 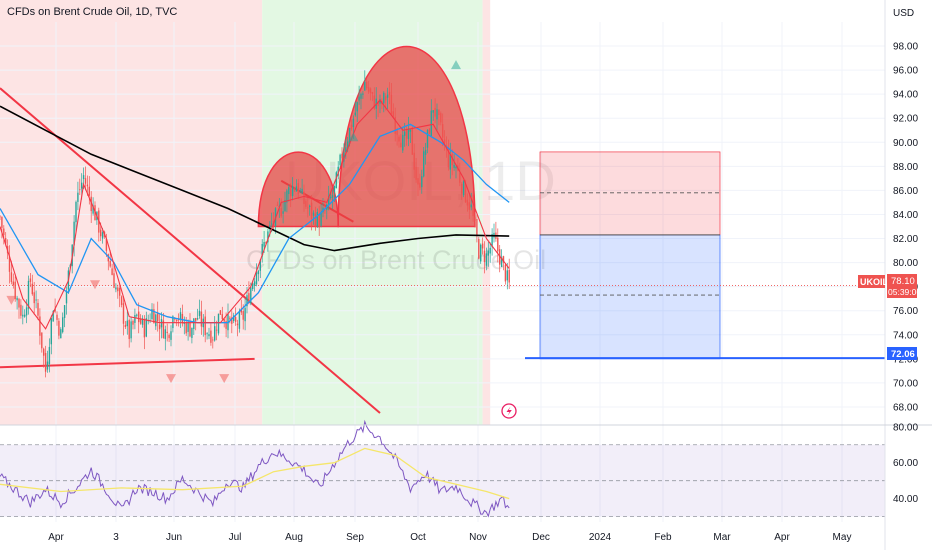 I want to click on time-tick-label: Feb, so click(x=663, y=537).